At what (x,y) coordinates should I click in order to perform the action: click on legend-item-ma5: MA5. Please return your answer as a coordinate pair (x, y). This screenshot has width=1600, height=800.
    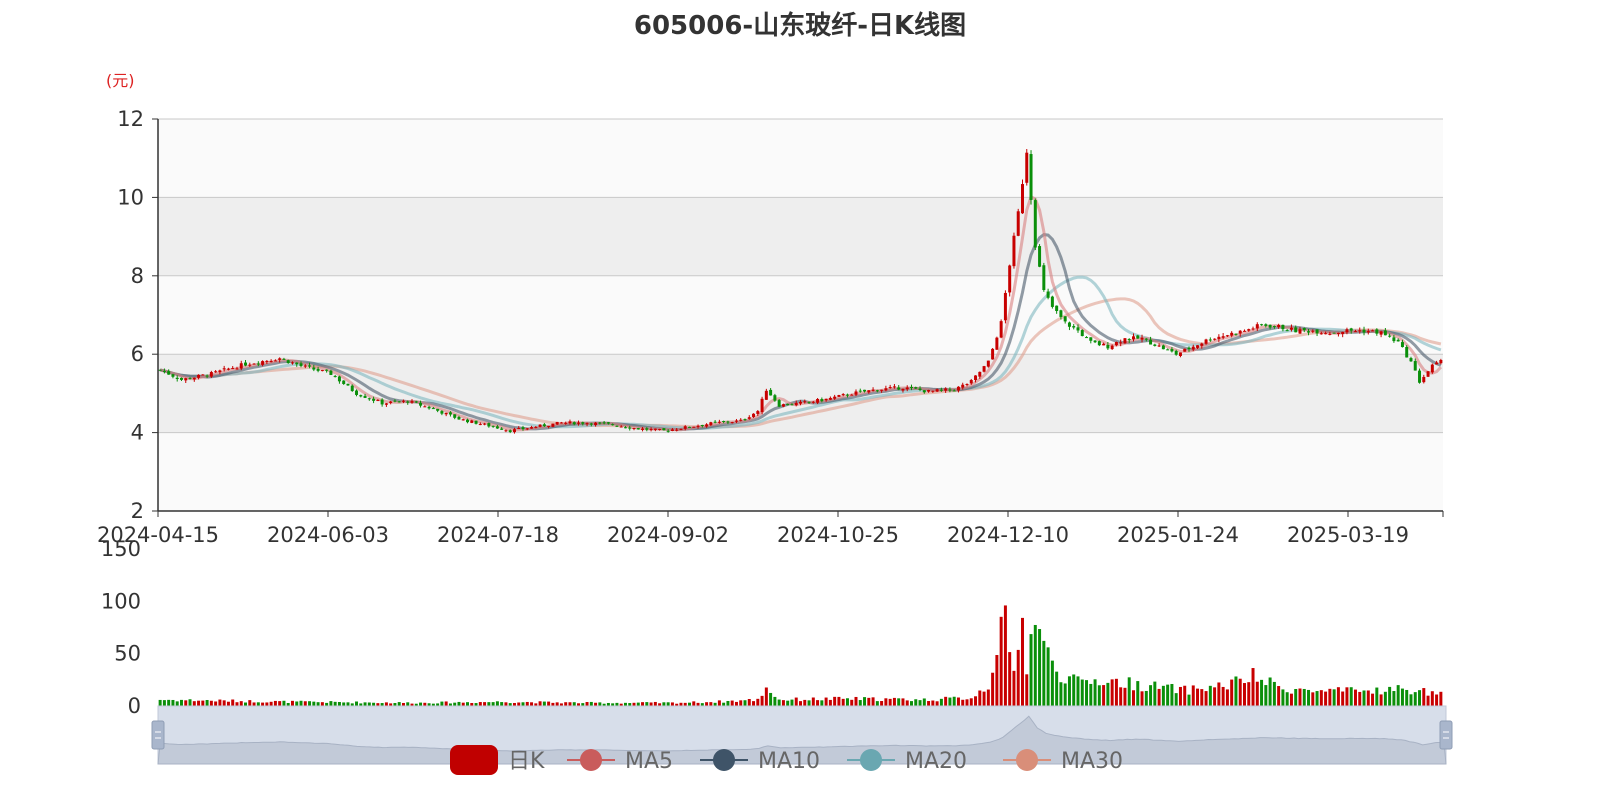
    Looking at the image, I should click on (620, 761).